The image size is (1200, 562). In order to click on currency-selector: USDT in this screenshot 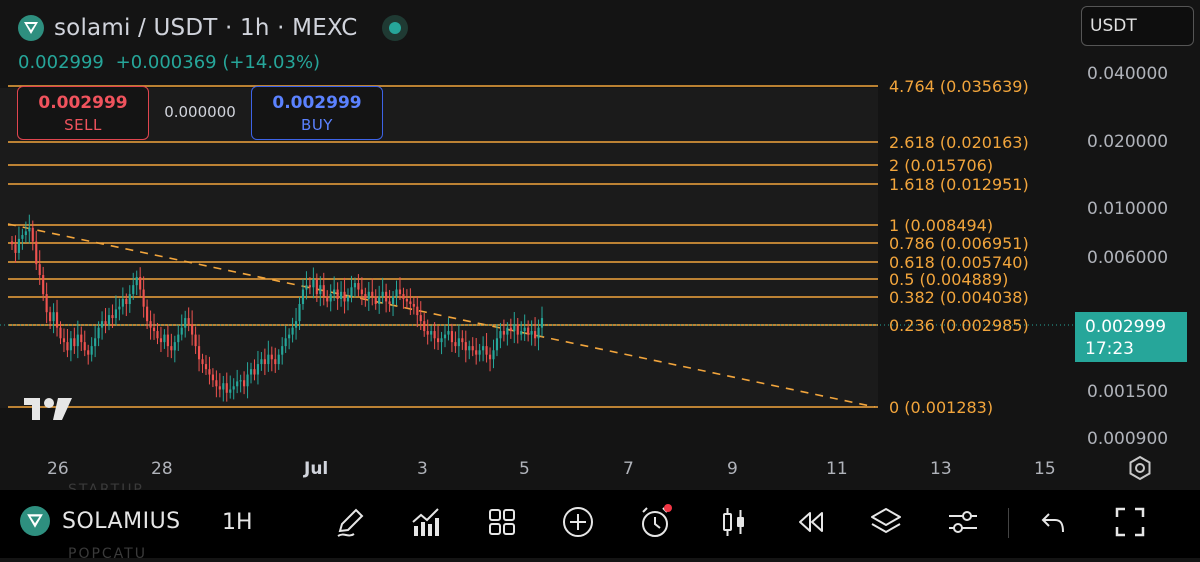, I will do `click(1137, 26)`.